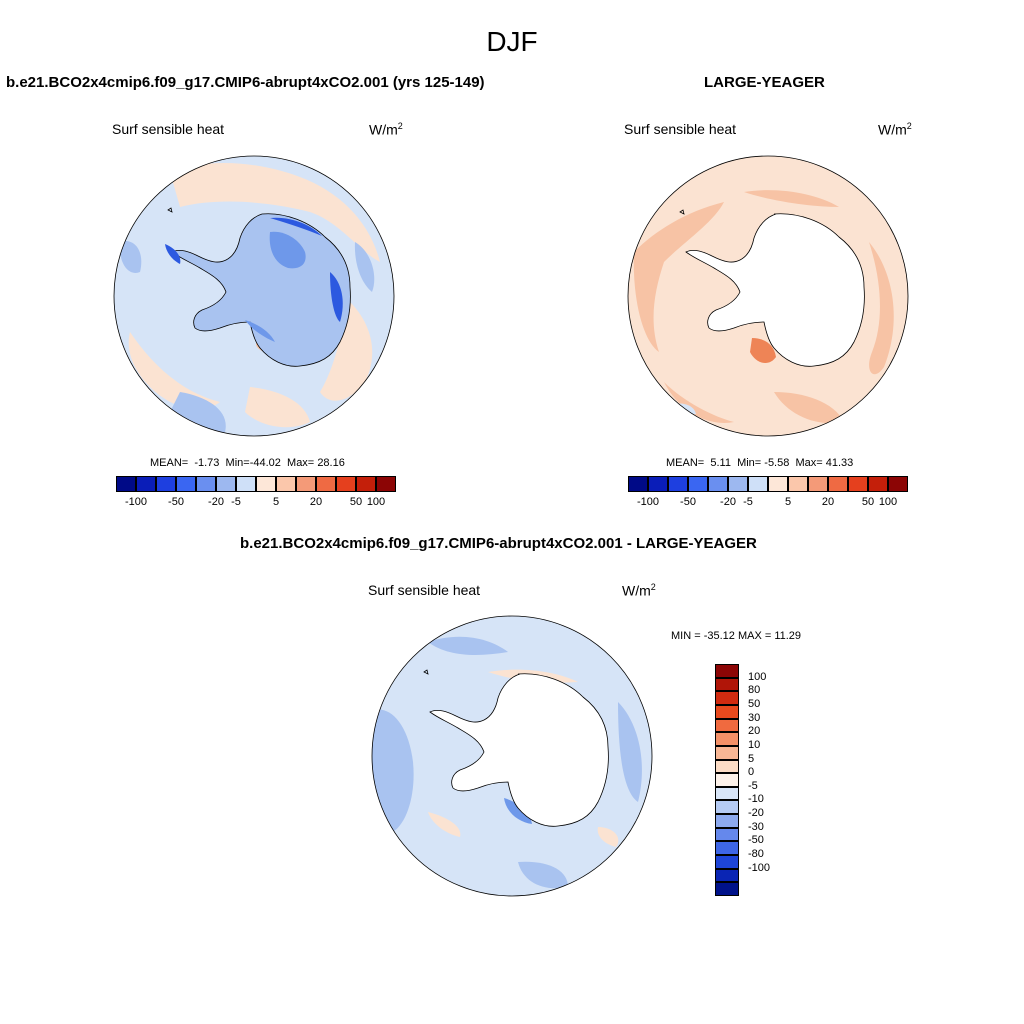  I want to click on test-island-outline, so click(170, 210).